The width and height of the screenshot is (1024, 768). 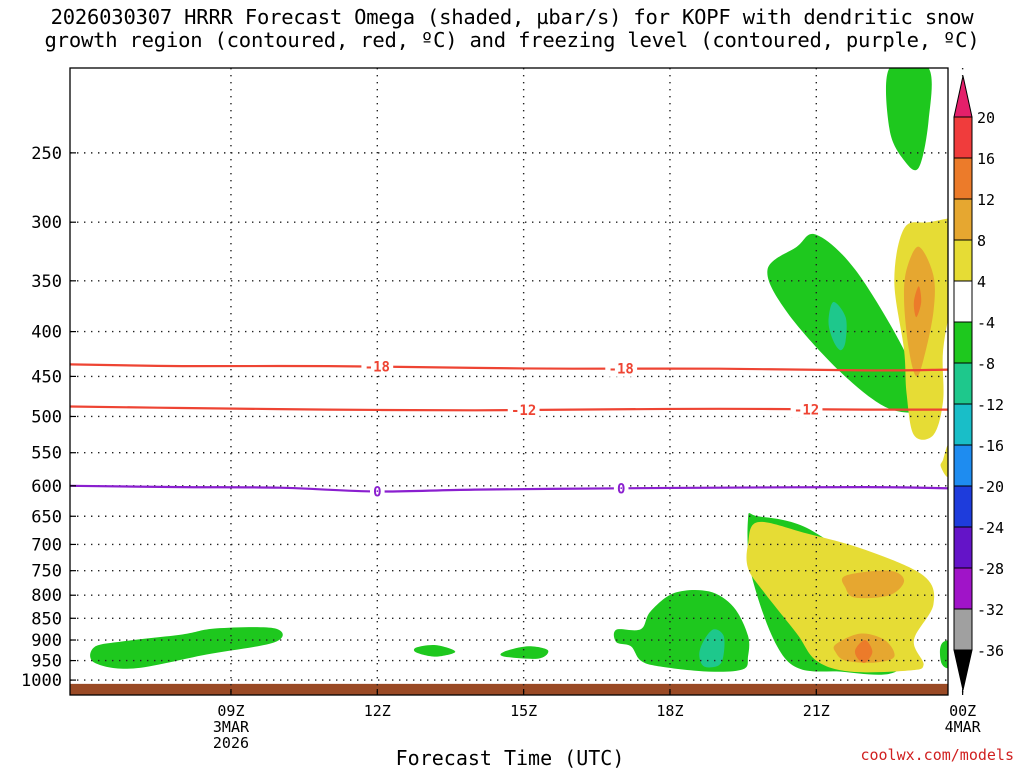 I want to click on y-tick-label-750: 750, so click(x=46, y=572).